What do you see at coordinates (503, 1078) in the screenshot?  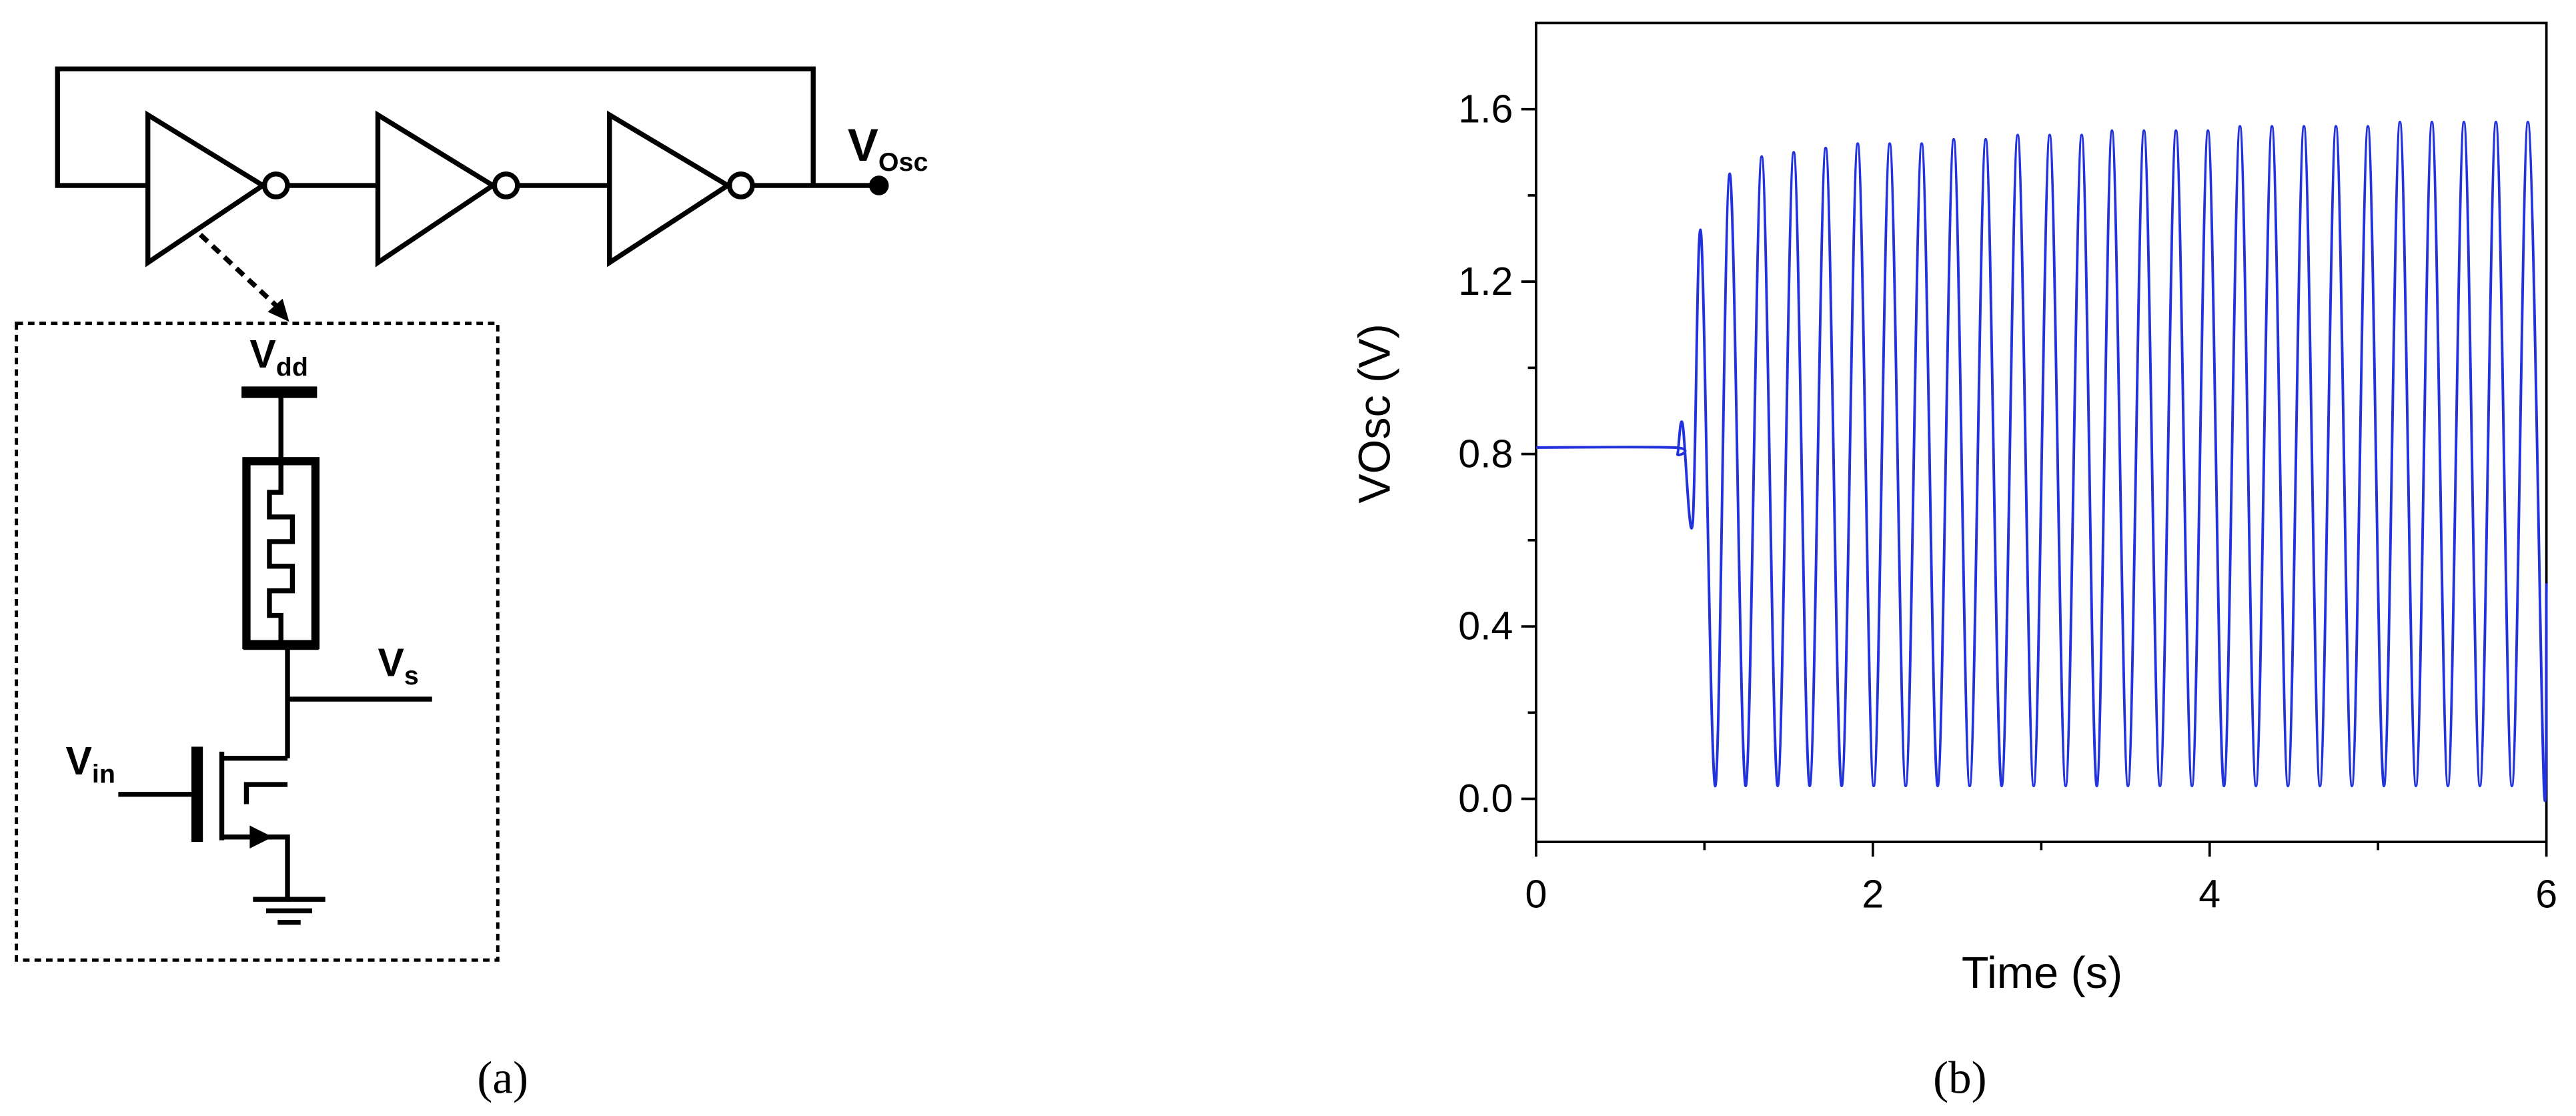 I see `caption-a: (a)` at bounding box center [503, 1078].